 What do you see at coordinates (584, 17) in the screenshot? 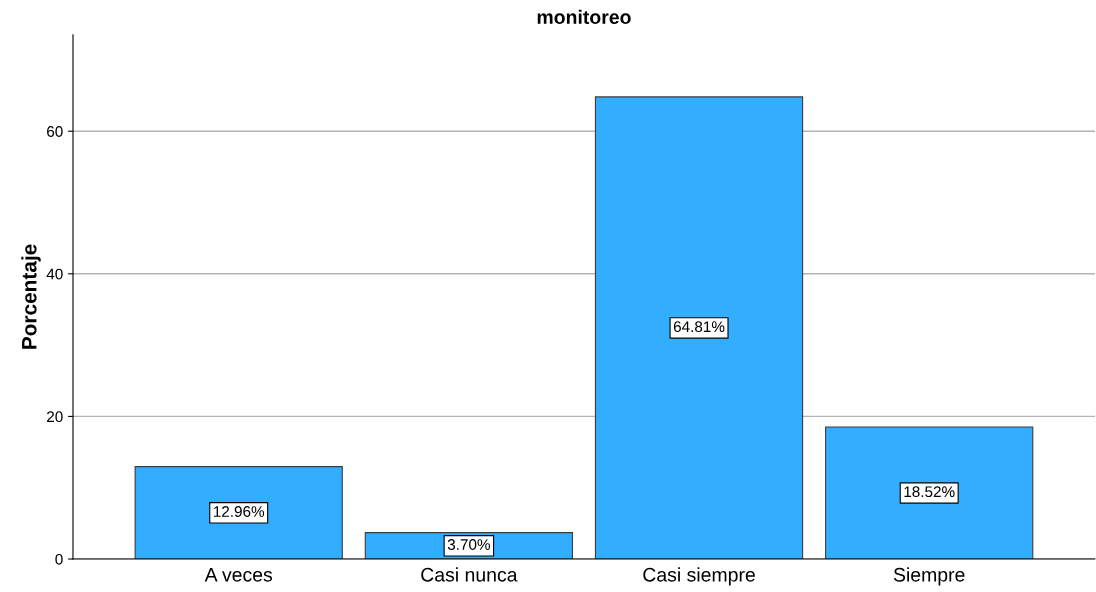
I see `chart-title: monitoreo` at bounding box center [584, 17].